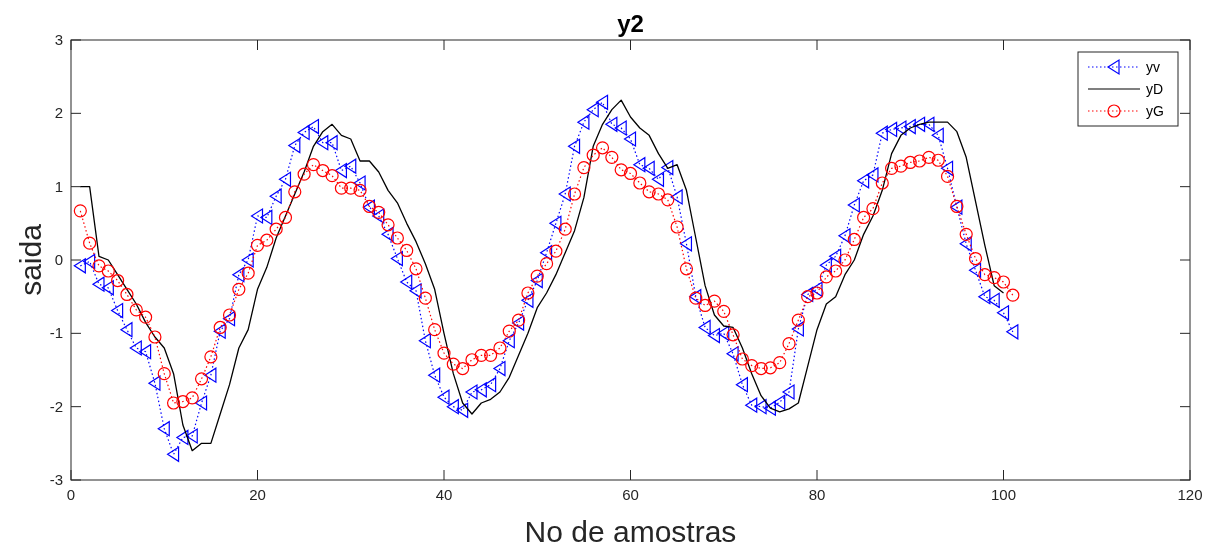 Image resolution: width=1222 pixels, height=552 pixels. Describe the element at coordinates (56, 479) in the screenshot. I see `y-tick-label: -3` at that location.